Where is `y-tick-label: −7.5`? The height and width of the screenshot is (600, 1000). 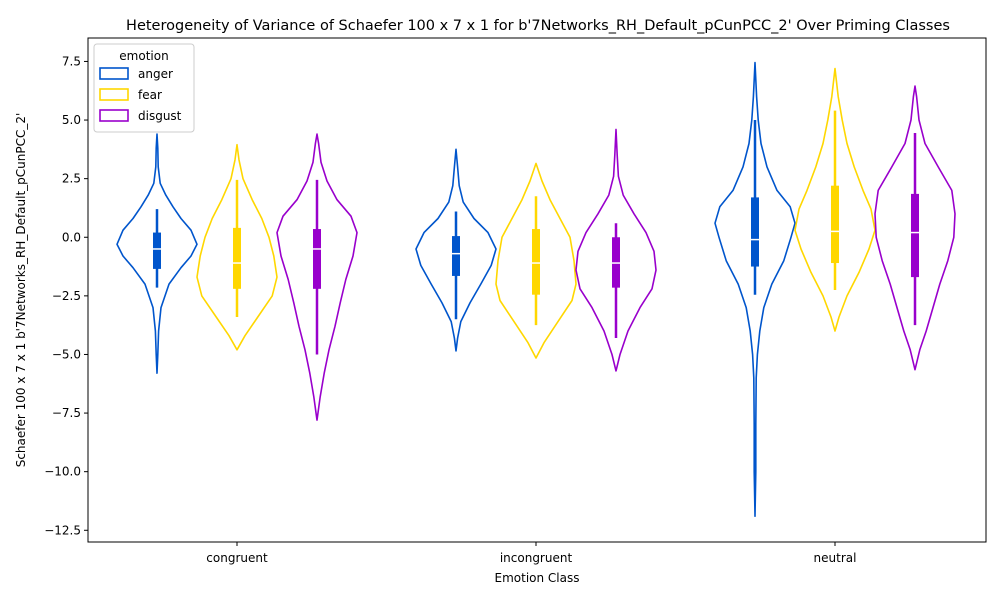 y-tick-label: −7.5 is located at coordinates (66, 413).